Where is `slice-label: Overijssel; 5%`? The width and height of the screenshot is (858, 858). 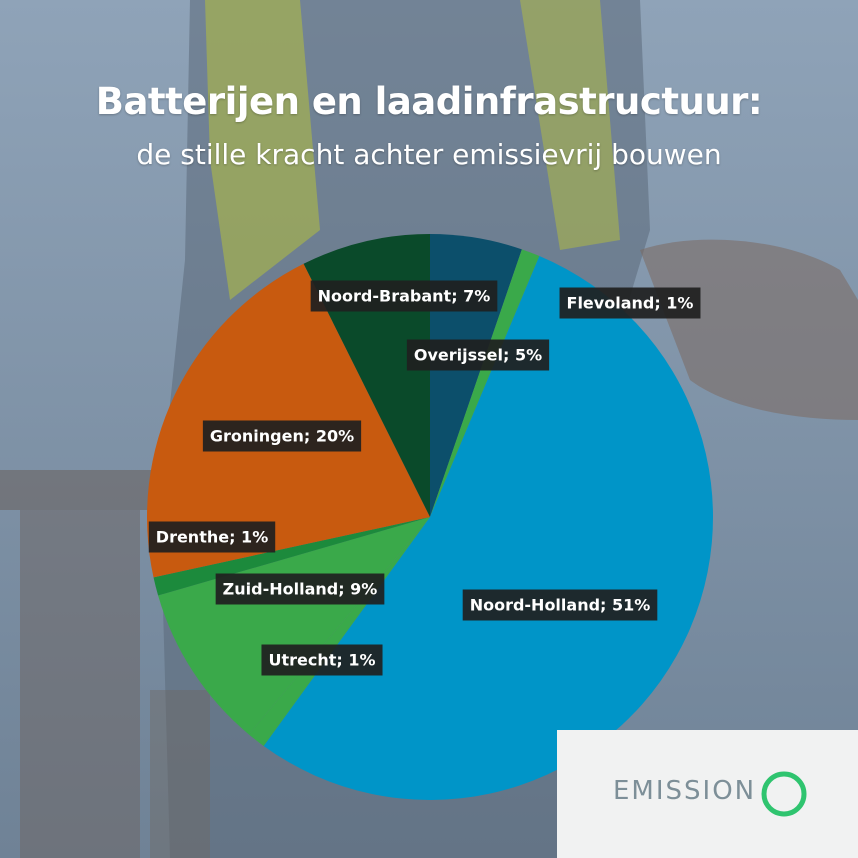
slice-label: Overijssel; 5% is located at coordinates (478, 355).